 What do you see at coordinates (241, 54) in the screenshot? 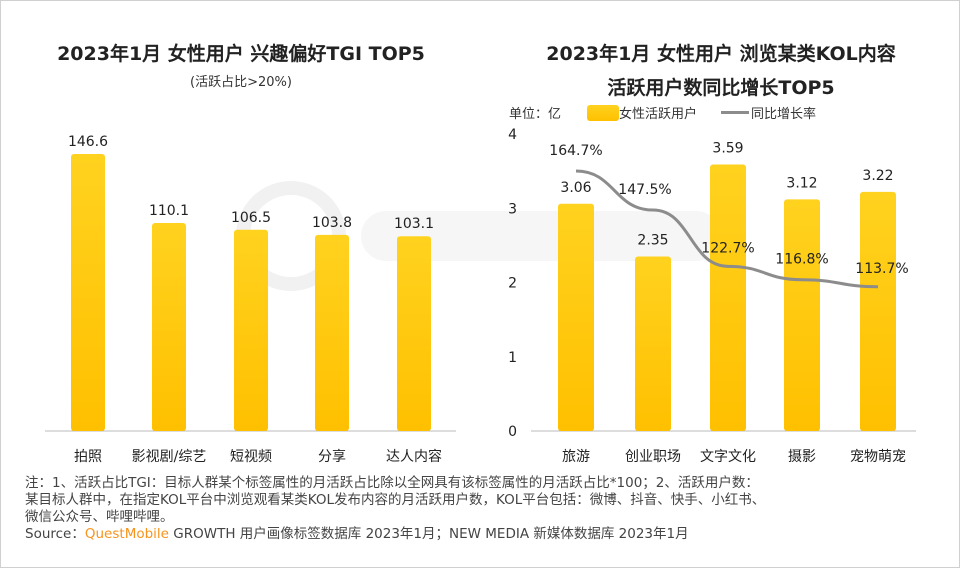
I see `left-chart-title: 2023年1月 女性用户 兴趣偏好TGI TOP5` at bounding box center [241, 54].